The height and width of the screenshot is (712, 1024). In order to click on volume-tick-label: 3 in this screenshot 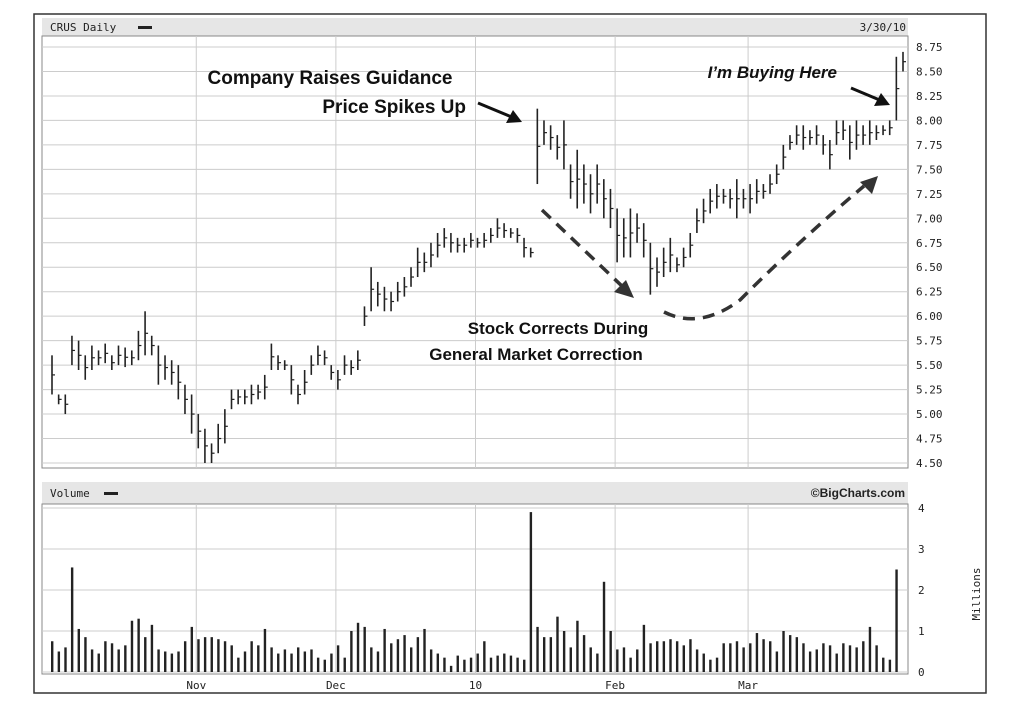, I will do `click(921, 549)`.